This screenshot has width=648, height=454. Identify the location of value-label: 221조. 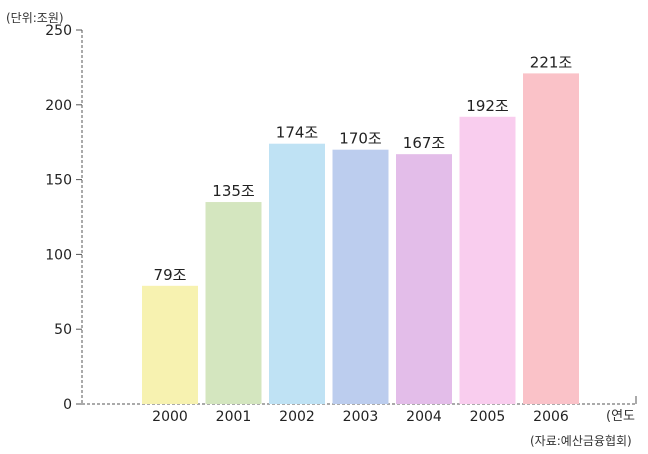
(551, 62).